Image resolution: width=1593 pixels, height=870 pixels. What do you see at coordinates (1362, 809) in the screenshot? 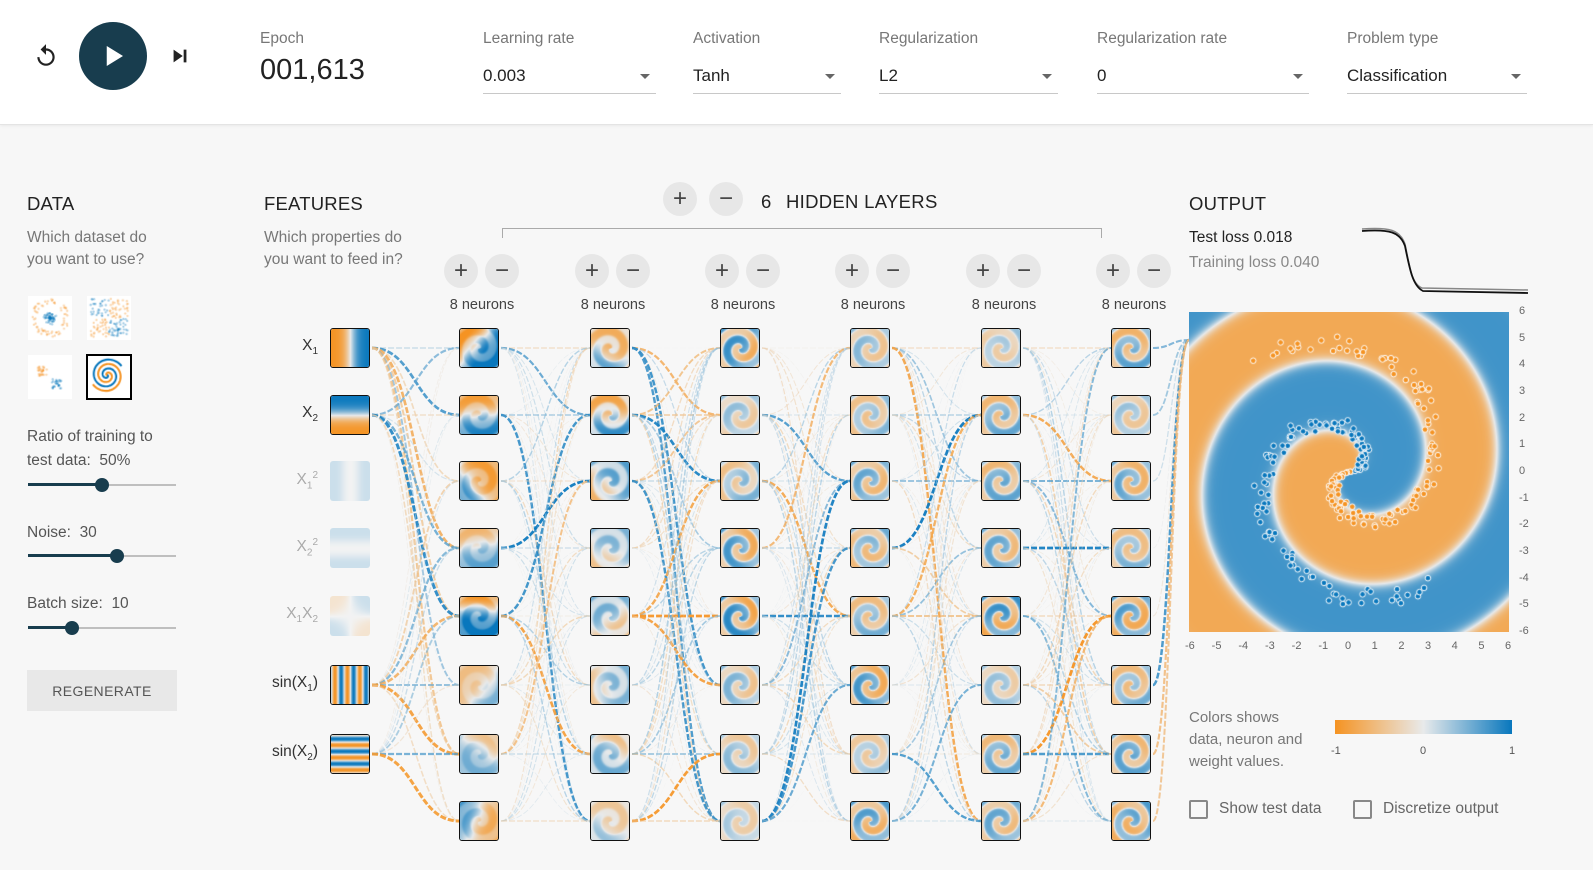
I see `checkbox-box` at bounding box center [1362, 809].